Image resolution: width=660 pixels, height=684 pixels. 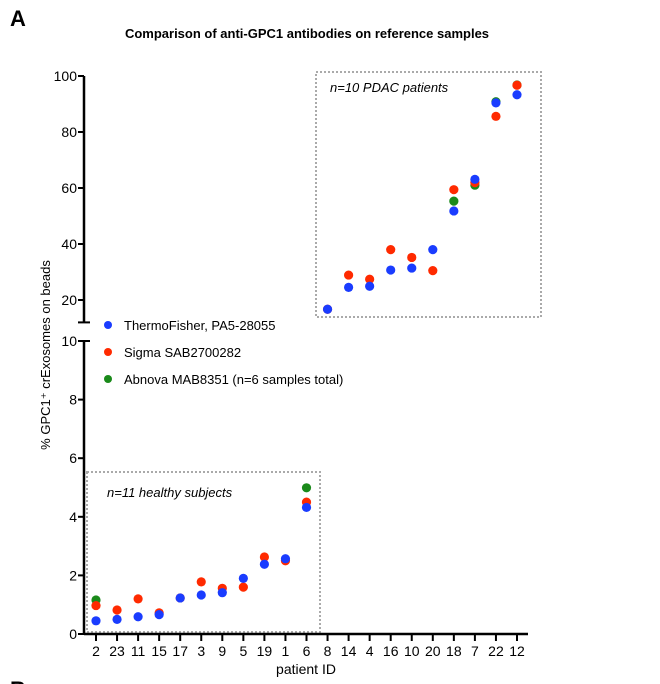 What do you see at coordinates (69, 132) in the screenshot?
I see `y-tick-label: 80` at bounding box center [69, 132].